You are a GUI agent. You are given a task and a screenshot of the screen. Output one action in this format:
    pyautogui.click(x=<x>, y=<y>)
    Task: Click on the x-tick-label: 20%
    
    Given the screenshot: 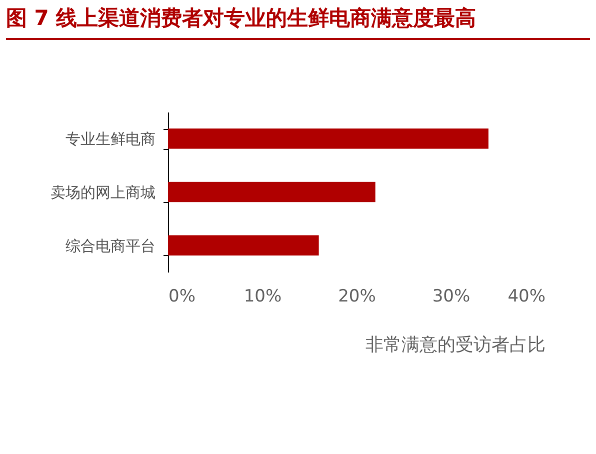 What is the action you would take?
    pyautogui.click(x=357, y=296)
    